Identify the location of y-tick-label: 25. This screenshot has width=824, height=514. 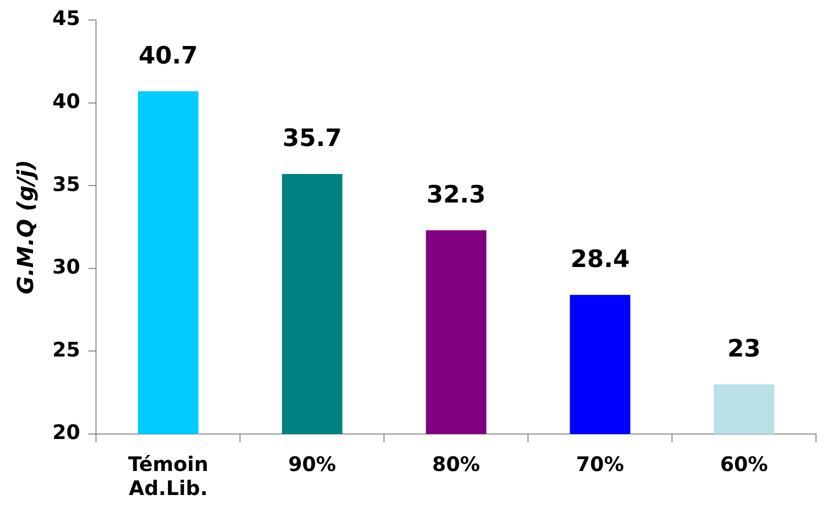
(66, 349).